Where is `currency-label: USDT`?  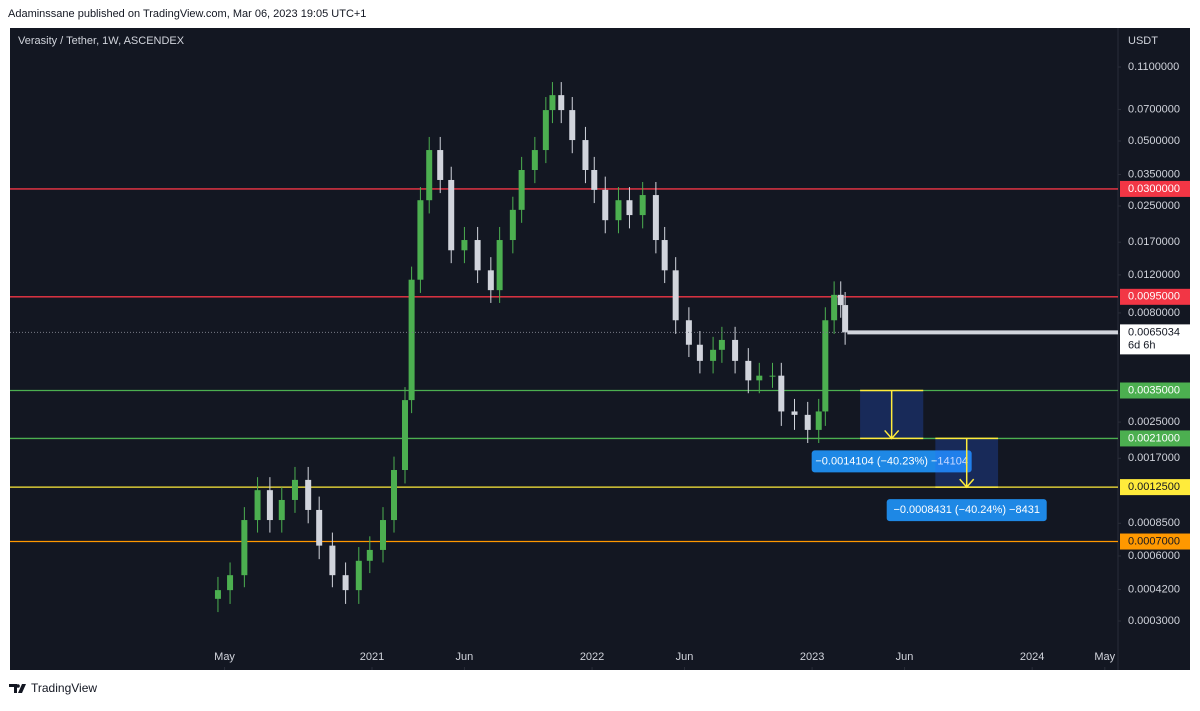
currency-label: USDT is located at coordinates (1143, 41).